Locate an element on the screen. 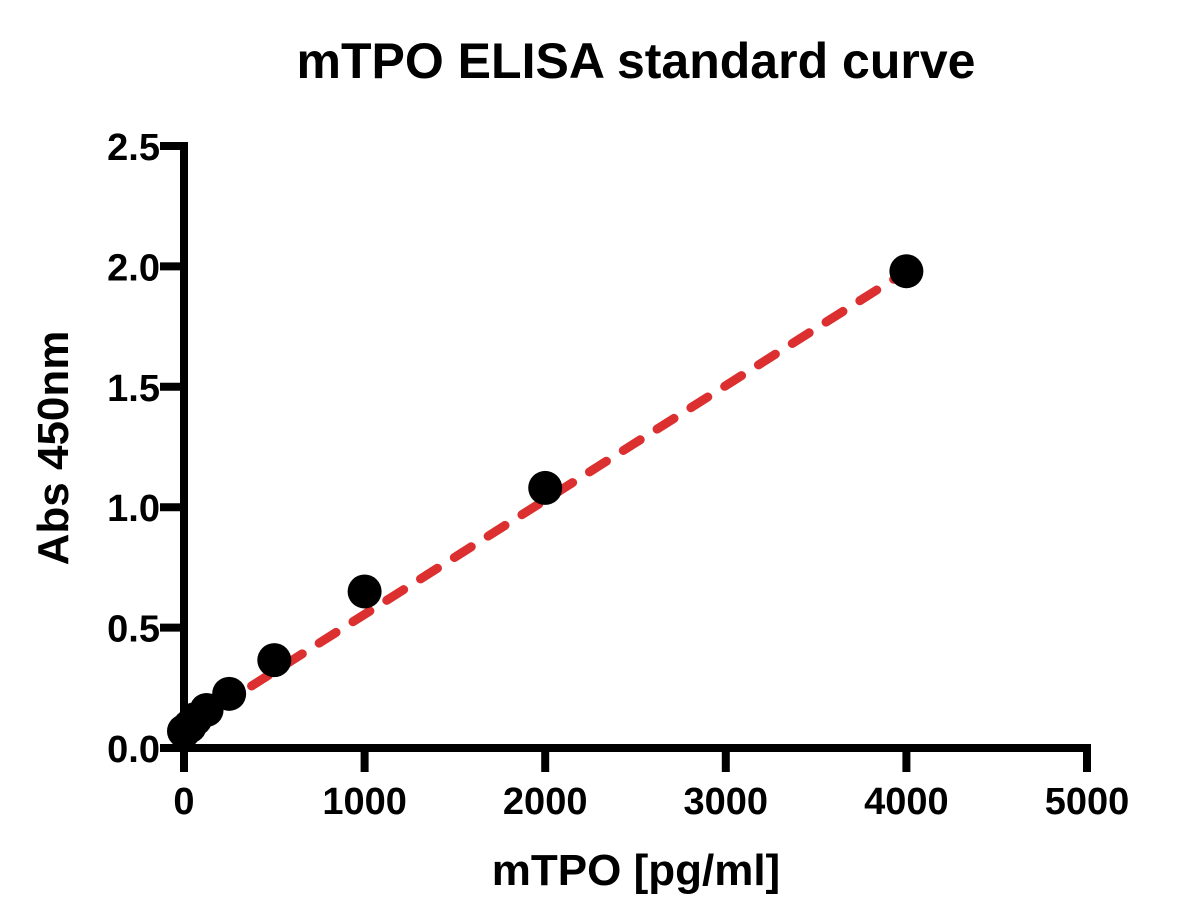  y-tick-label: 0.0 is located at coordinates (133, 750).